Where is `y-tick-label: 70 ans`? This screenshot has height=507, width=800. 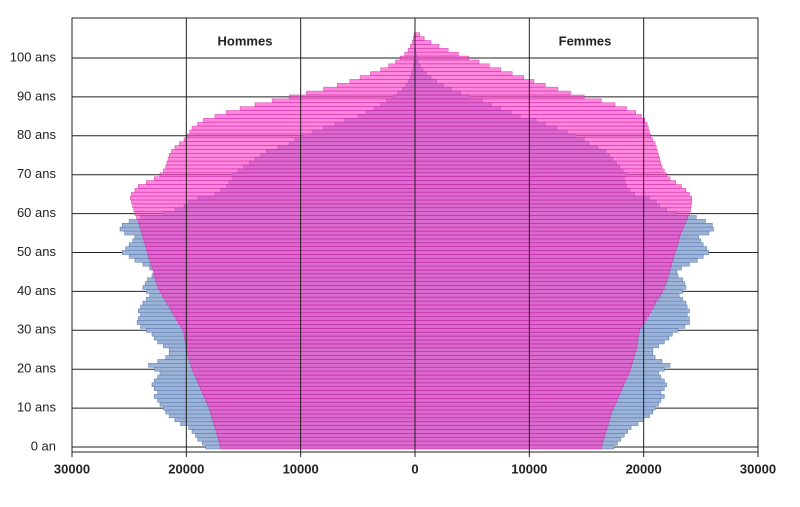 y-tick-label: 70 ans is located at coordinates (37, 173).